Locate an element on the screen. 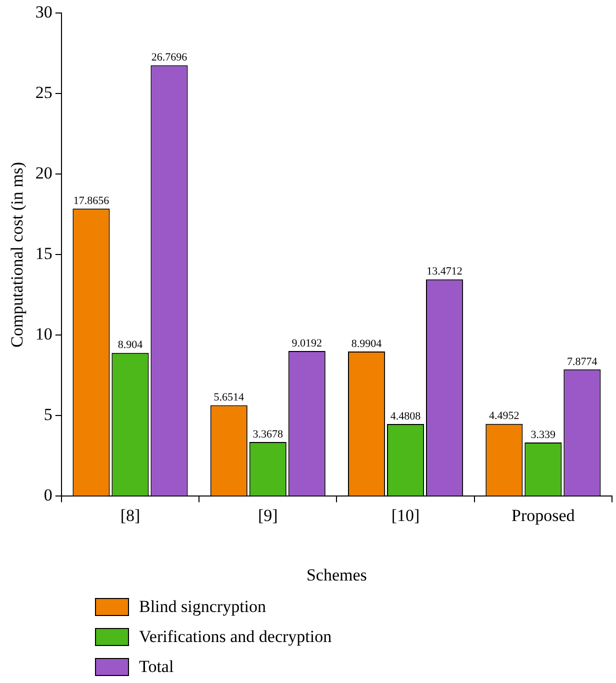  data-label: 13.4712 is located at coordinates (444, 272).